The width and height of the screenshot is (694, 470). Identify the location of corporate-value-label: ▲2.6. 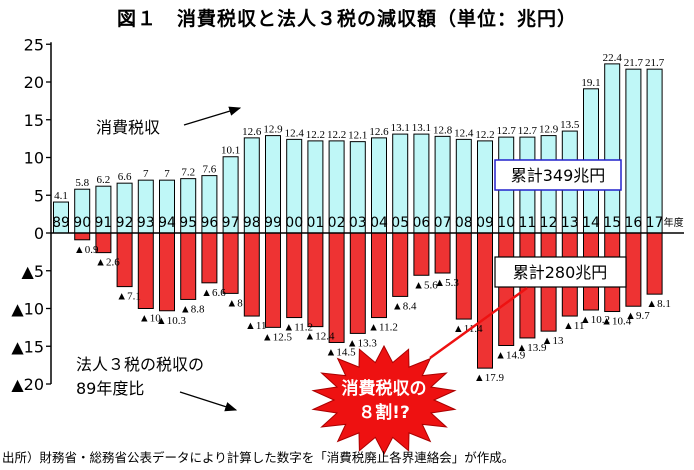
(107, 263).